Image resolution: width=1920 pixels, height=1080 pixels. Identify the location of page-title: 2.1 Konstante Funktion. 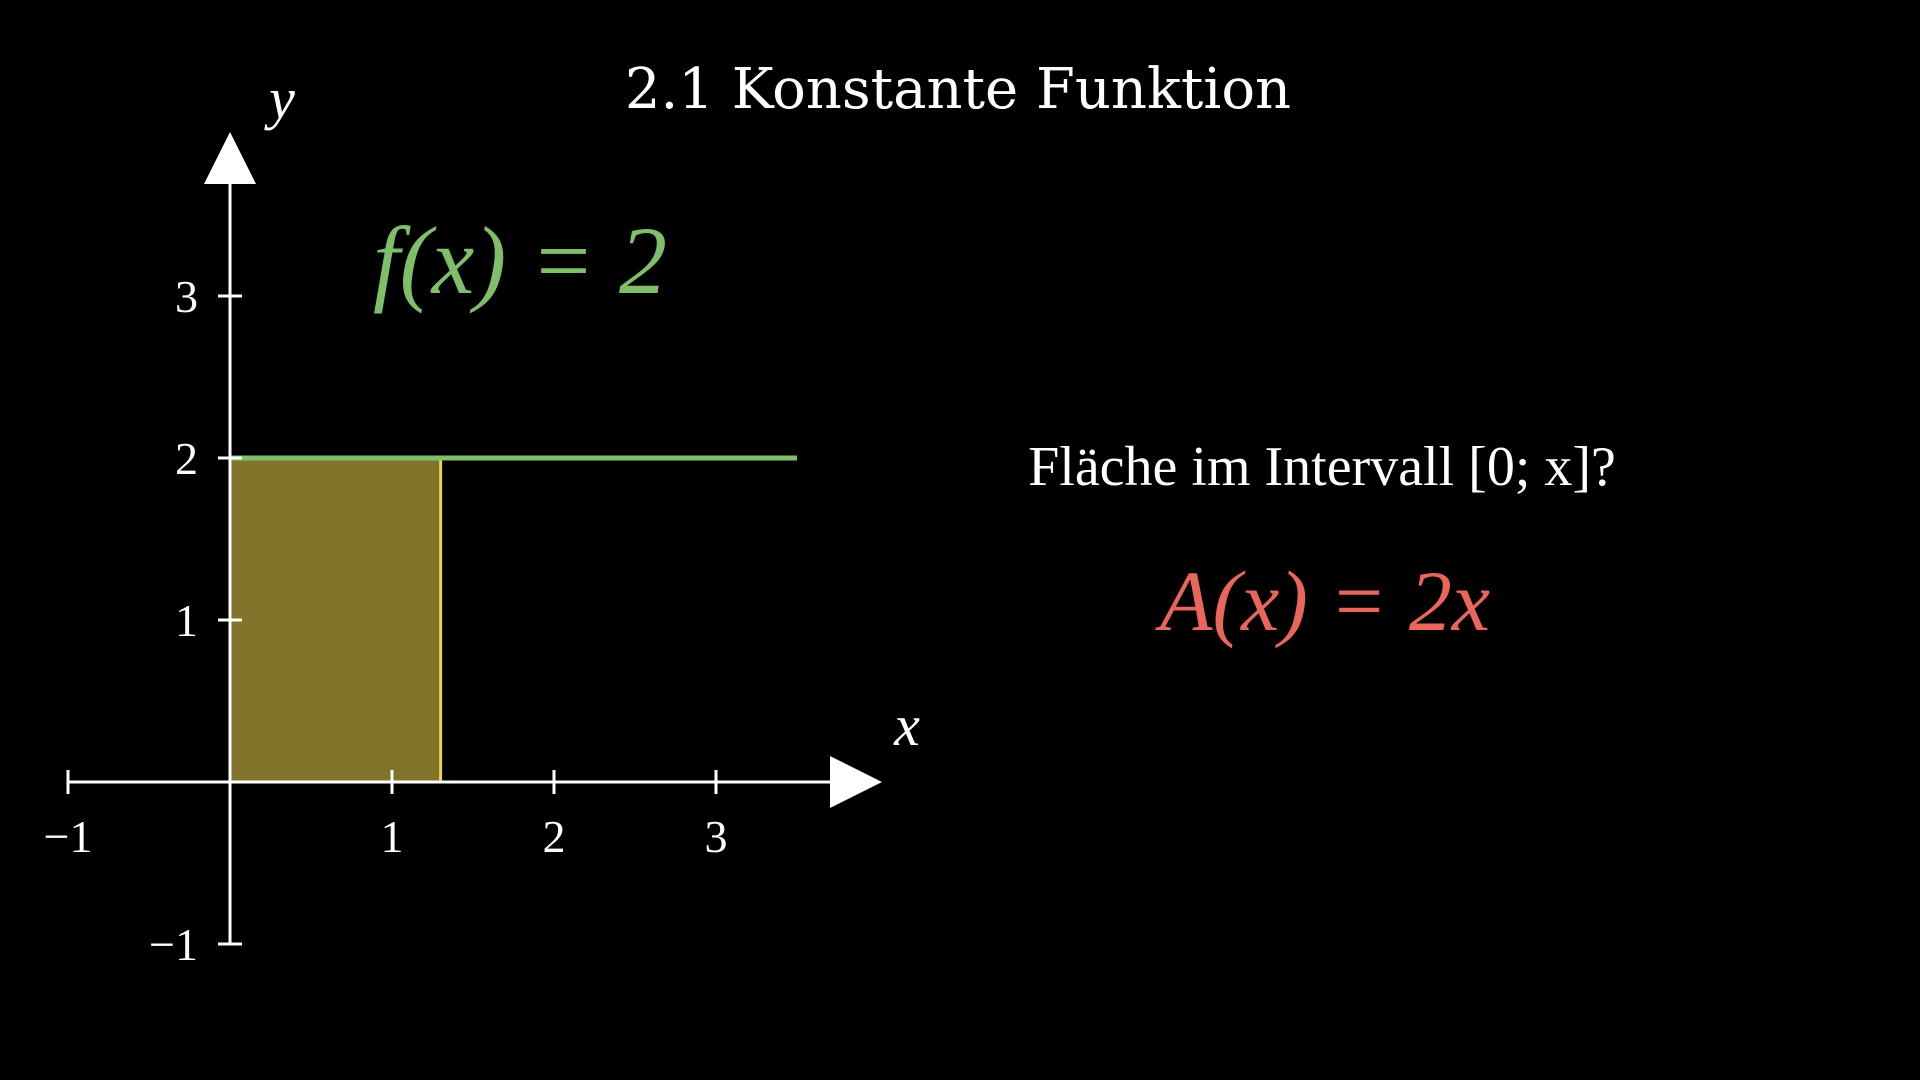
(958, 89).